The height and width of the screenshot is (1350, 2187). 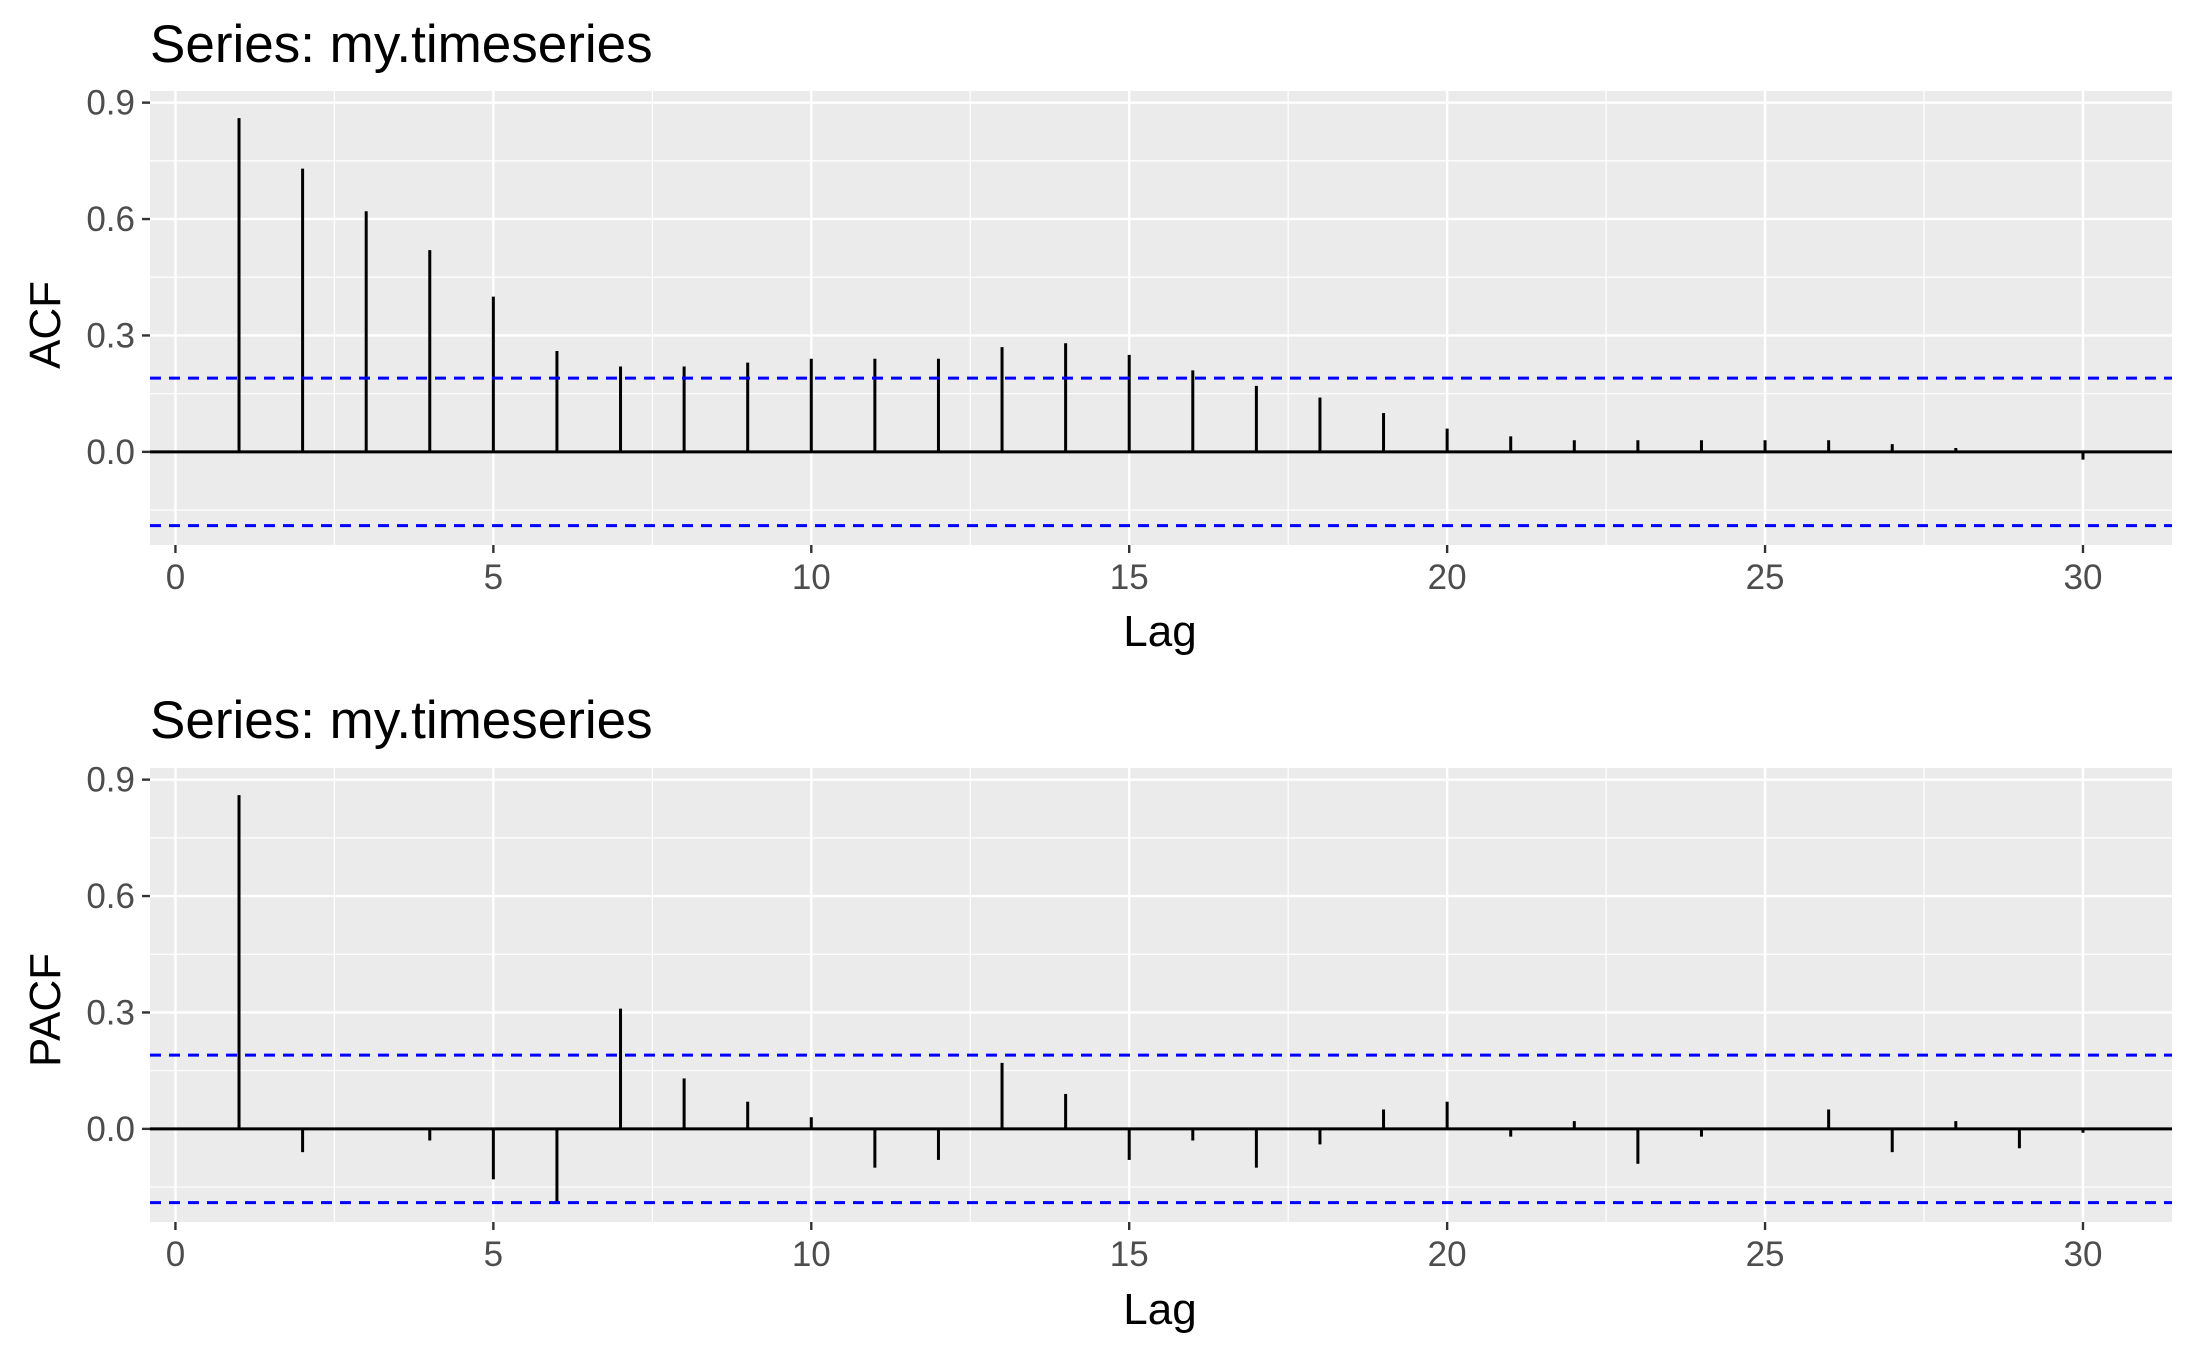 I want to click on acf-y-tick-label: 0.0, so click(x=110, y=452).